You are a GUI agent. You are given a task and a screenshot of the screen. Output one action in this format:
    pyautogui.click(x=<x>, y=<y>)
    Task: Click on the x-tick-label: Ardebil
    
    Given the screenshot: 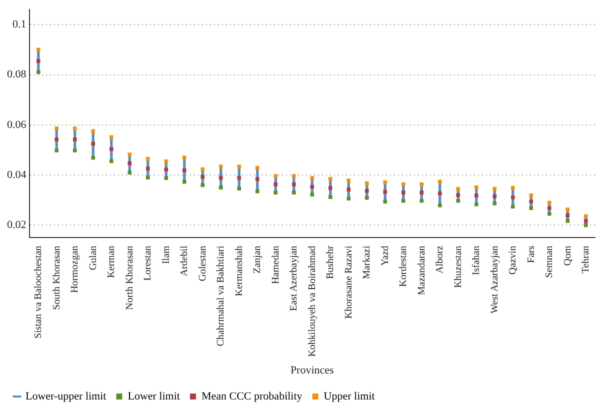 What is the action you would take?
    pyautogui.click(x=184, y=260)
    